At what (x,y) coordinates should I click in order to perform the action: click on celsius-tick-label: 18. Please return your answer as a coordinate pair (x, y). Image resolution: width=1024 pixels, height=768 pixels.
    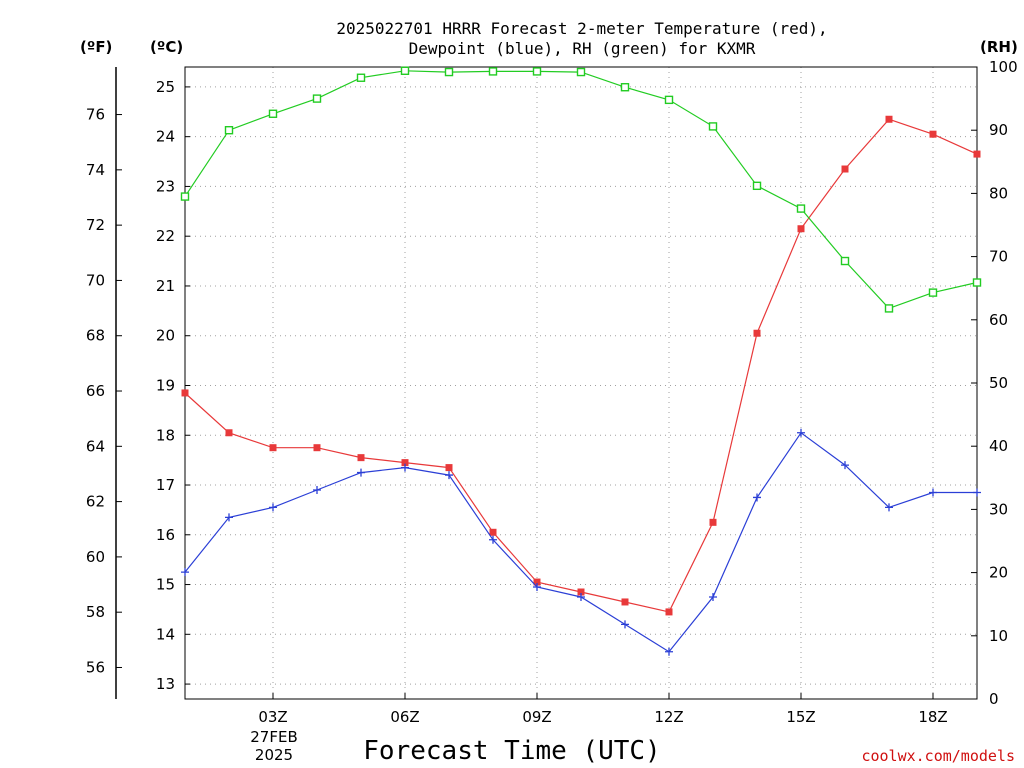
    Looking at the image, I should click on (165, 435).